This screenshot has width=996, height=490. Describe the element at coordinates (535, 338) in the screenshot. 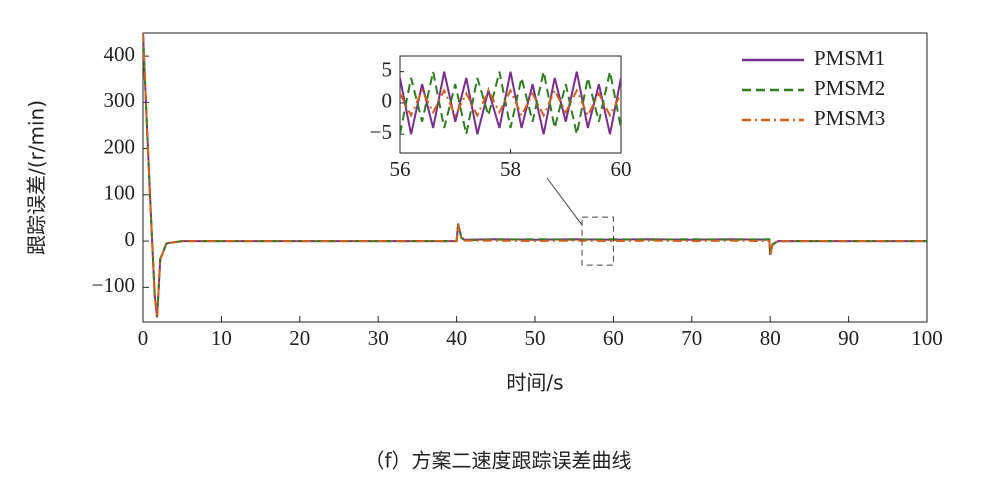

I see `x-tick-label: 50` at that location.